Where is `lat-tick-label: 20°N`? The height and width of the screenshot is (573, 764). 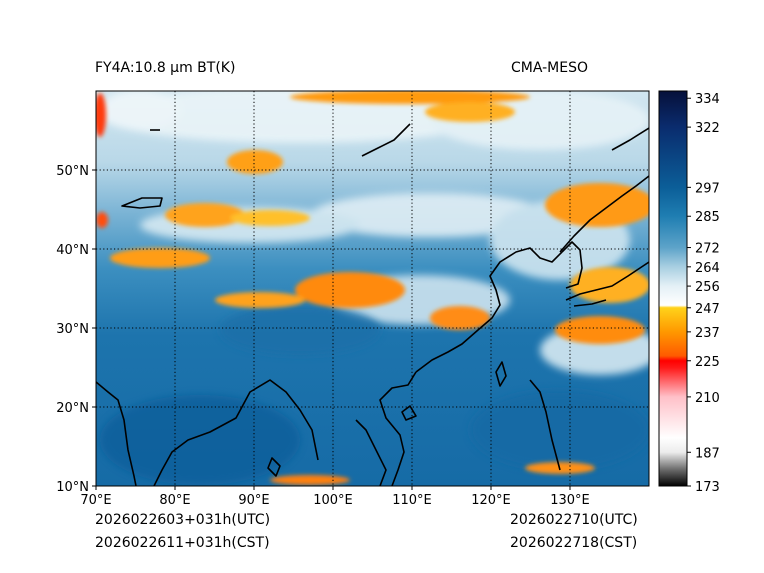
lat-tick-label: 20°N is located at coordinates (72, 408).